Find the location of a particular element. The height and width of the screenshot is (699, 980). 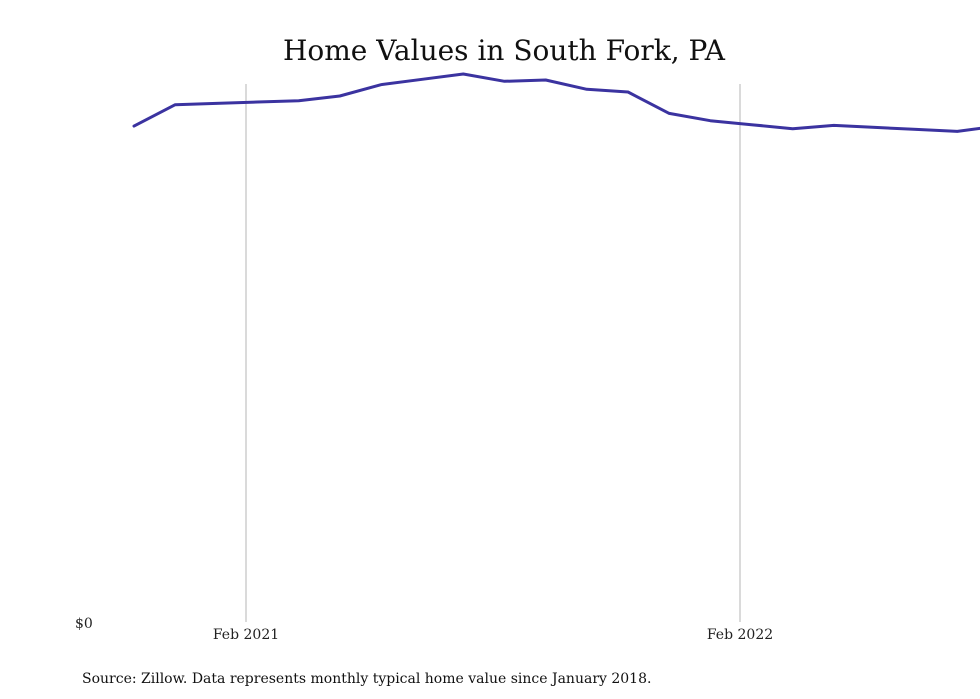

x-tick-label: Feb 2022 is located at coordinates (740, 635).